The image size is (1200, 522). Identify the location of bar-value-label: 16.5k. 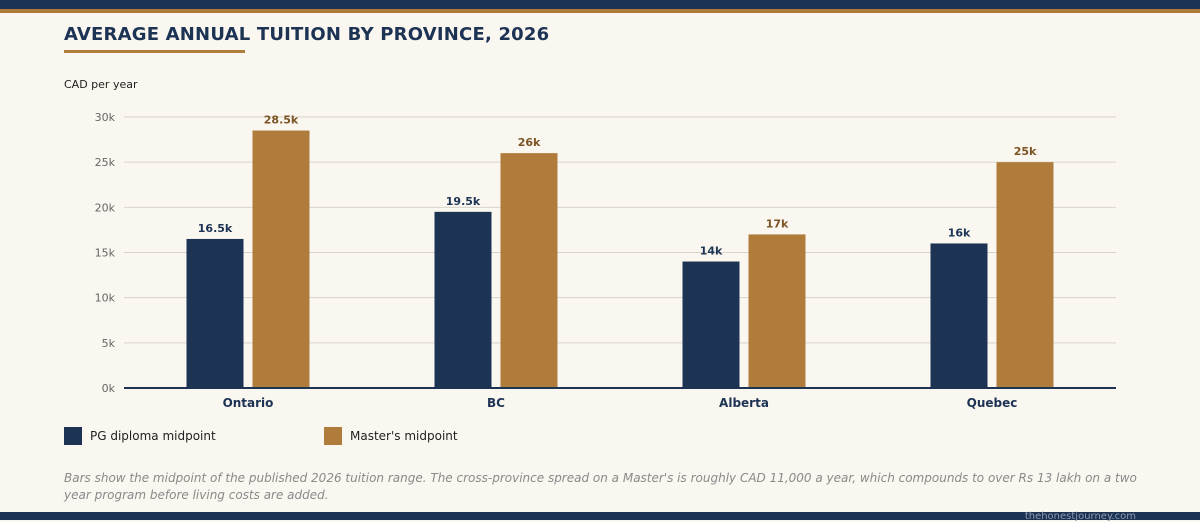
(215, 228).